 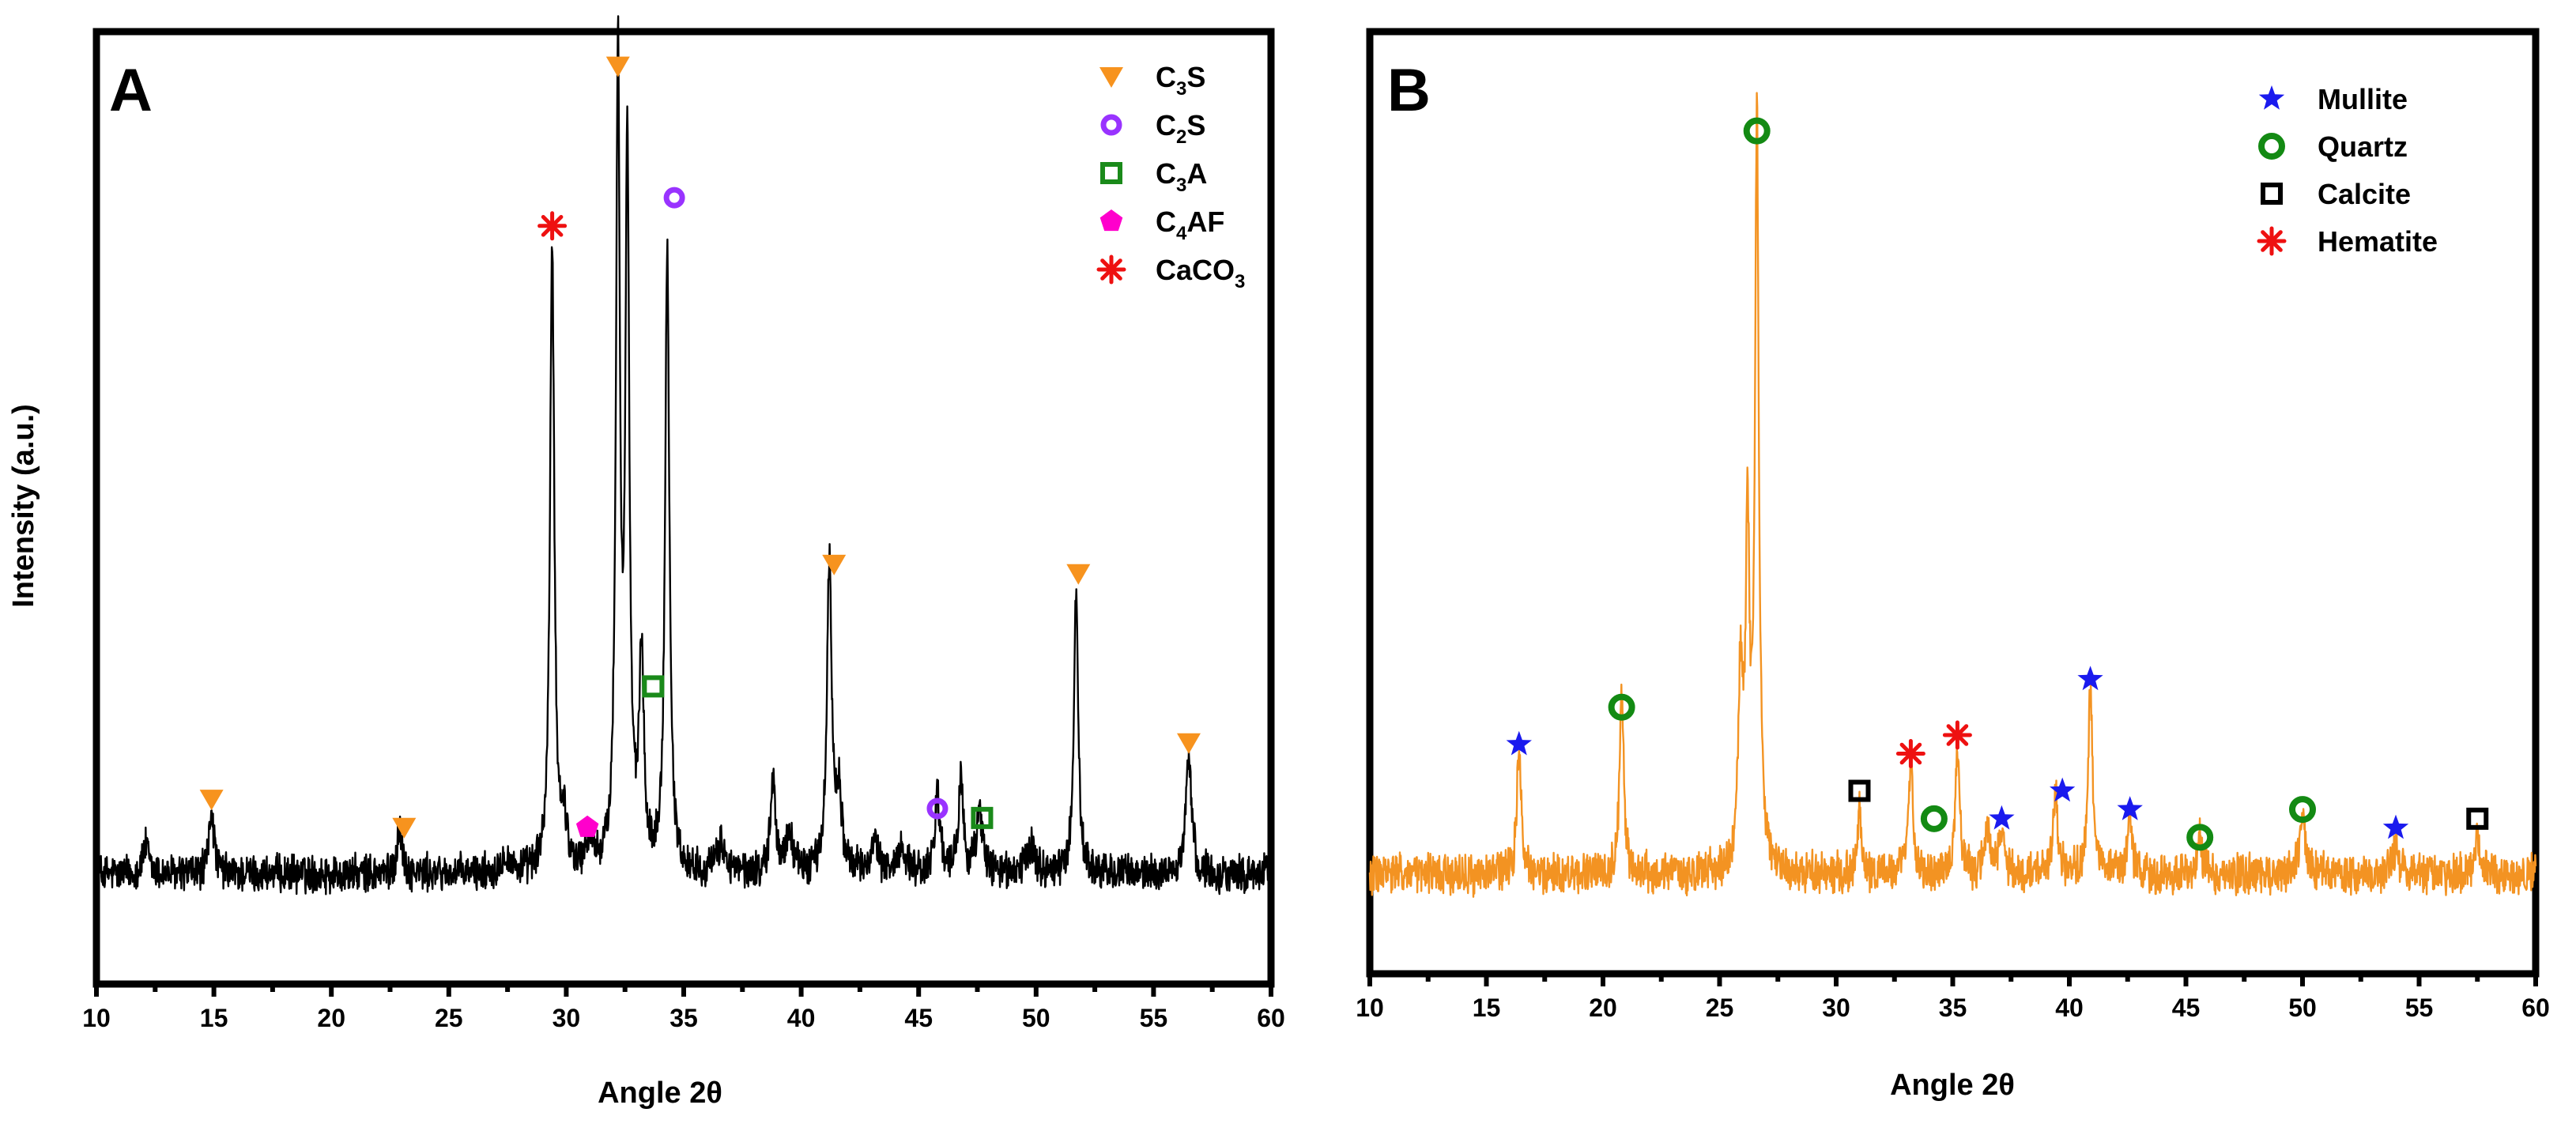 I want to click on legend-label-c2s: C2S, so click(x=1180, y=128).